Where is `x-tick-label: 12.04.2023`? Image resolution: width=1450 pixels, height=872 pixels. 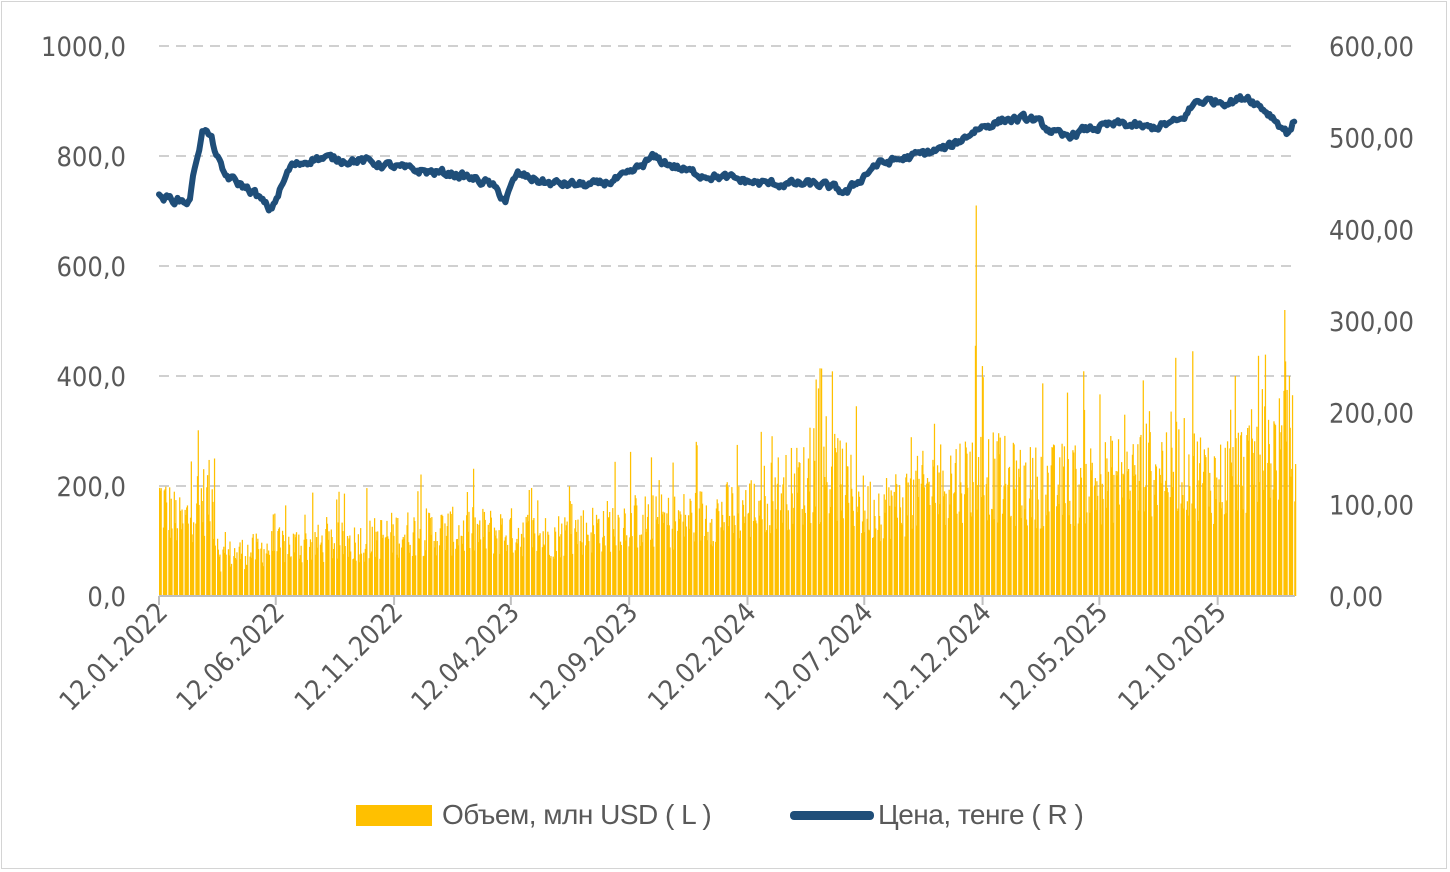
x-tick-label: 12.04.2023 is located at coordinates (466, 657).